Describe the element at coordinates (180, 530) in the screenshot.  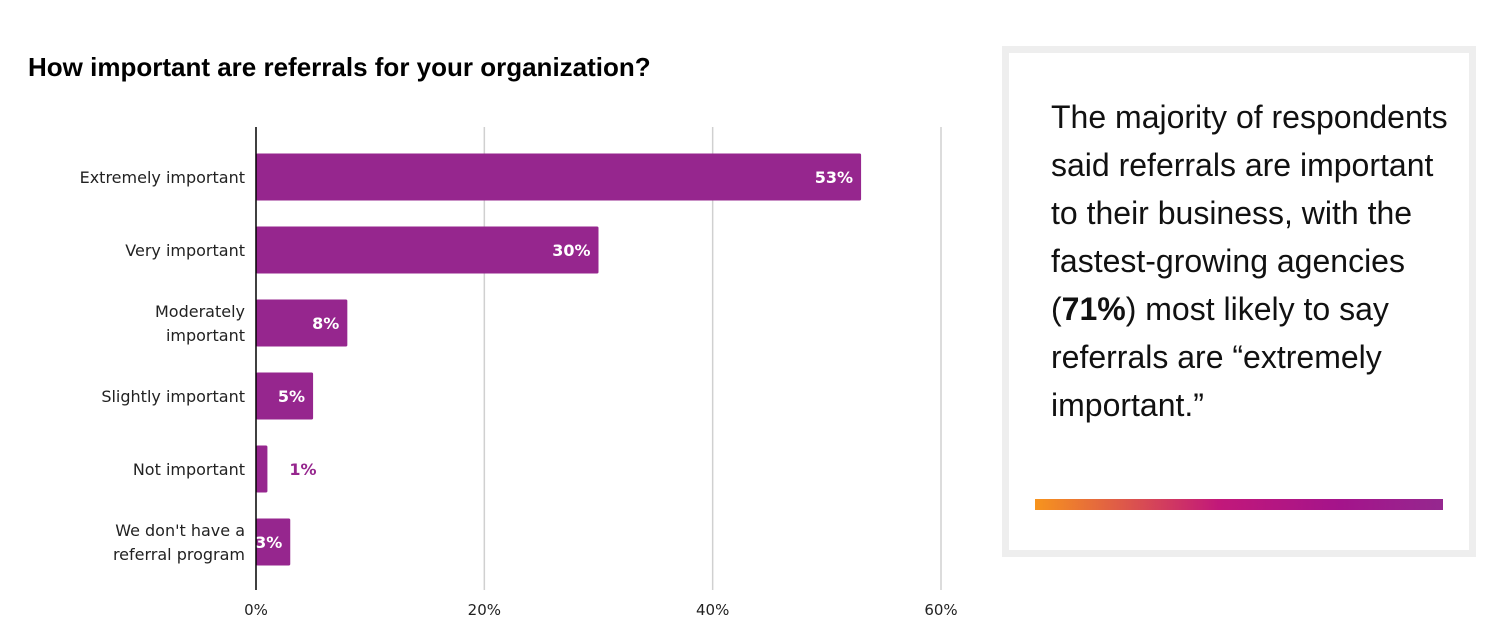
I see `category-label: We don't have a` at that location.